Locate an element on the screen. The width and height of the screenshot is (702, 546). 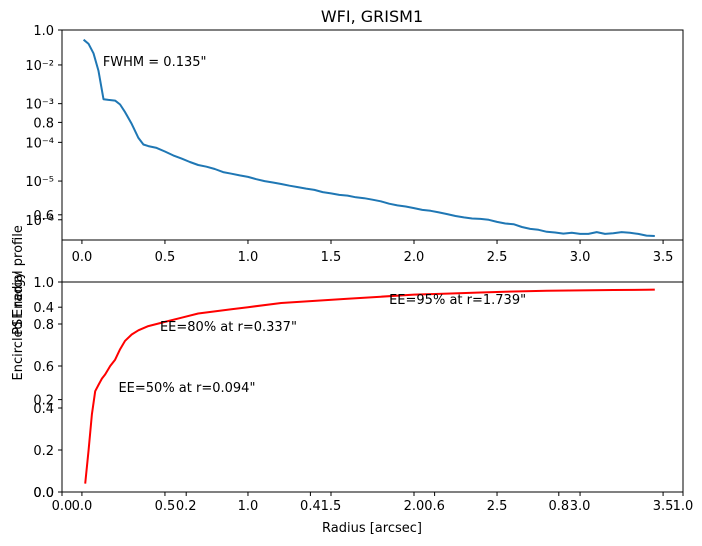
bg-x-tick-label: 0.0 is located at coordinates (62, 506).